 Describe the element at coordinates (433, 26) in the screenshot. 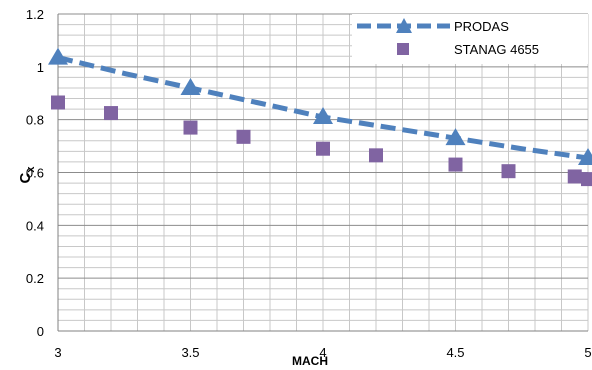

I see `legend-item-prodas: PRODAS` at that location.